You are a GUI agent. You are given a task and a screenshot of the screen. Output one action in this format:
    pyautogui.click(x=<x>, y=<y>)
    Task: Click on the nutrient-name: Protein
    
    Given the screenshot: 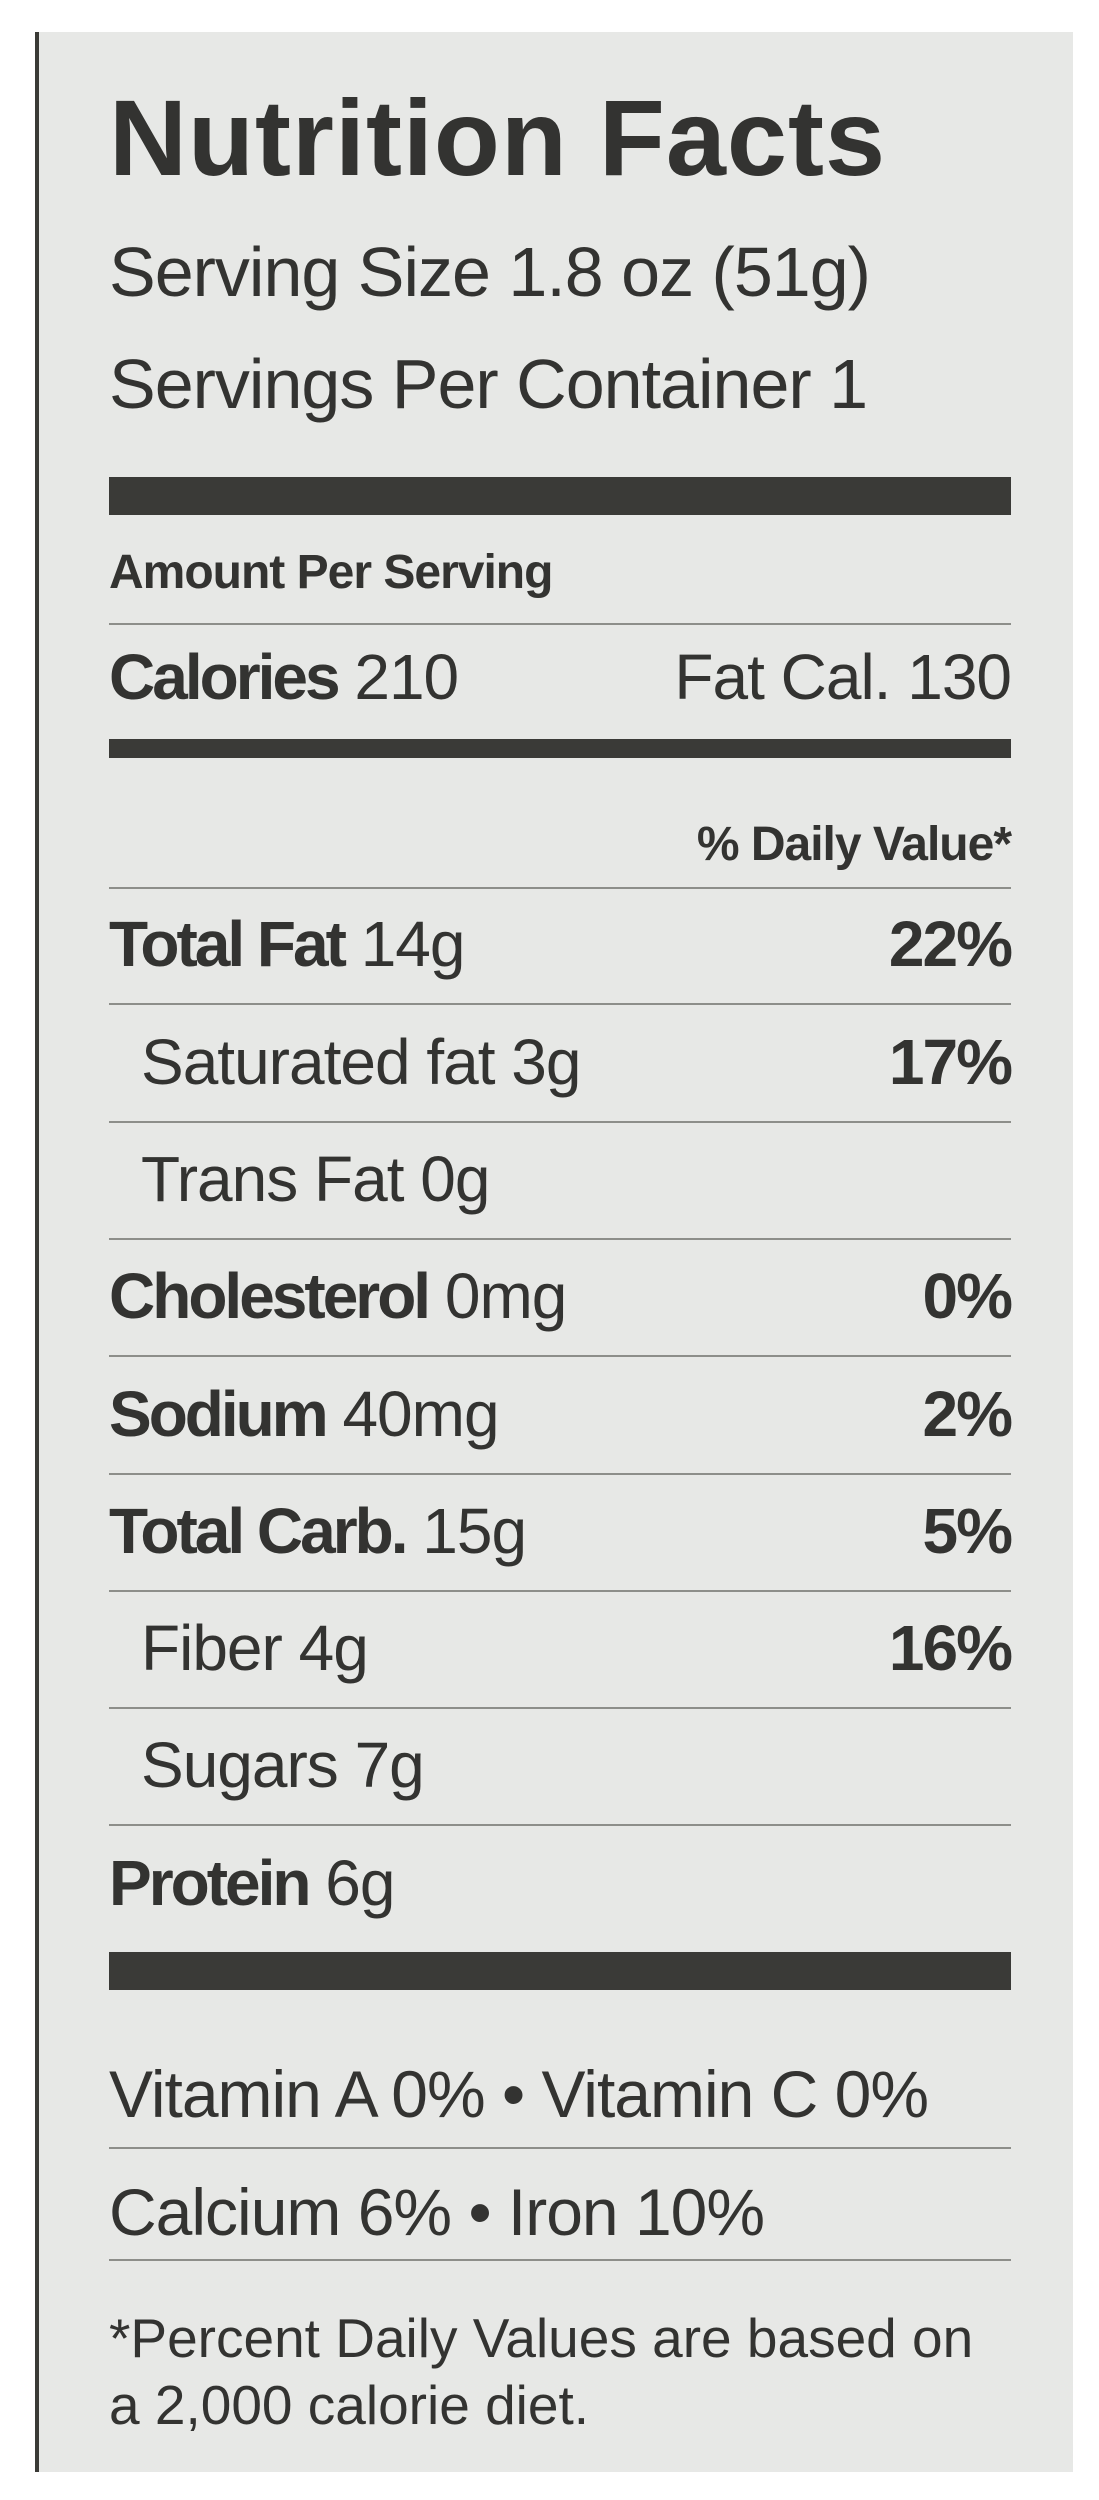 What is the action you would take?
    pyautogui.click(x=210, y=1883)
    